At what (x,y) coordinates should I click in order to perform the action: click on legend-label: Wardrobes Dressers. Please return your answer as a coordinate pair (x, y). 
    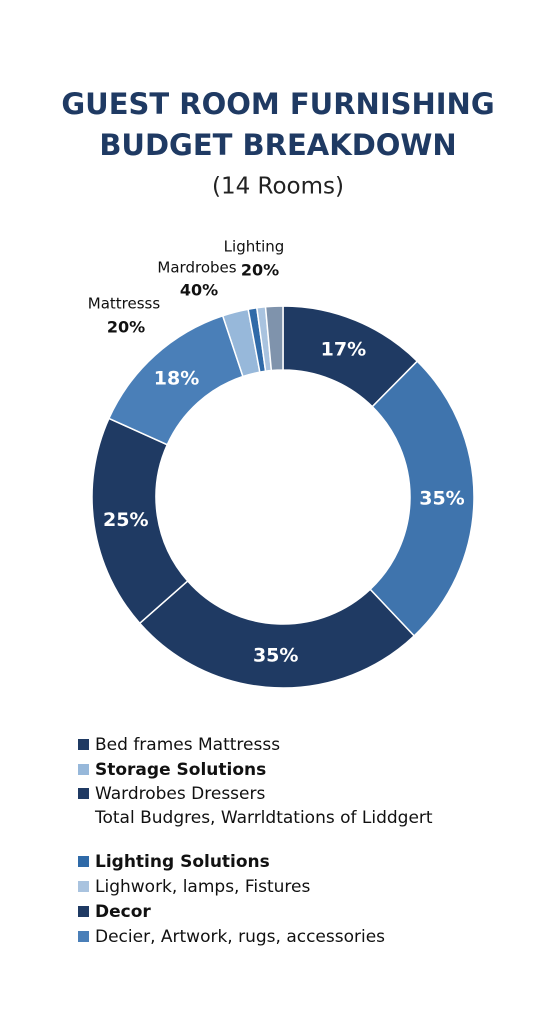
    Looking at the image, I should click on (180, 794).